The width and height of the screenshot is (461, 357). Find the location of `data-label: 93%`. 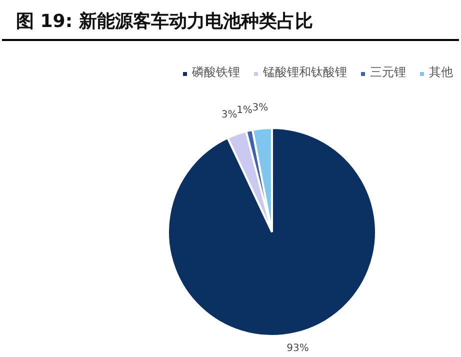

data-label: 93% is located at coordinates (297, 348).